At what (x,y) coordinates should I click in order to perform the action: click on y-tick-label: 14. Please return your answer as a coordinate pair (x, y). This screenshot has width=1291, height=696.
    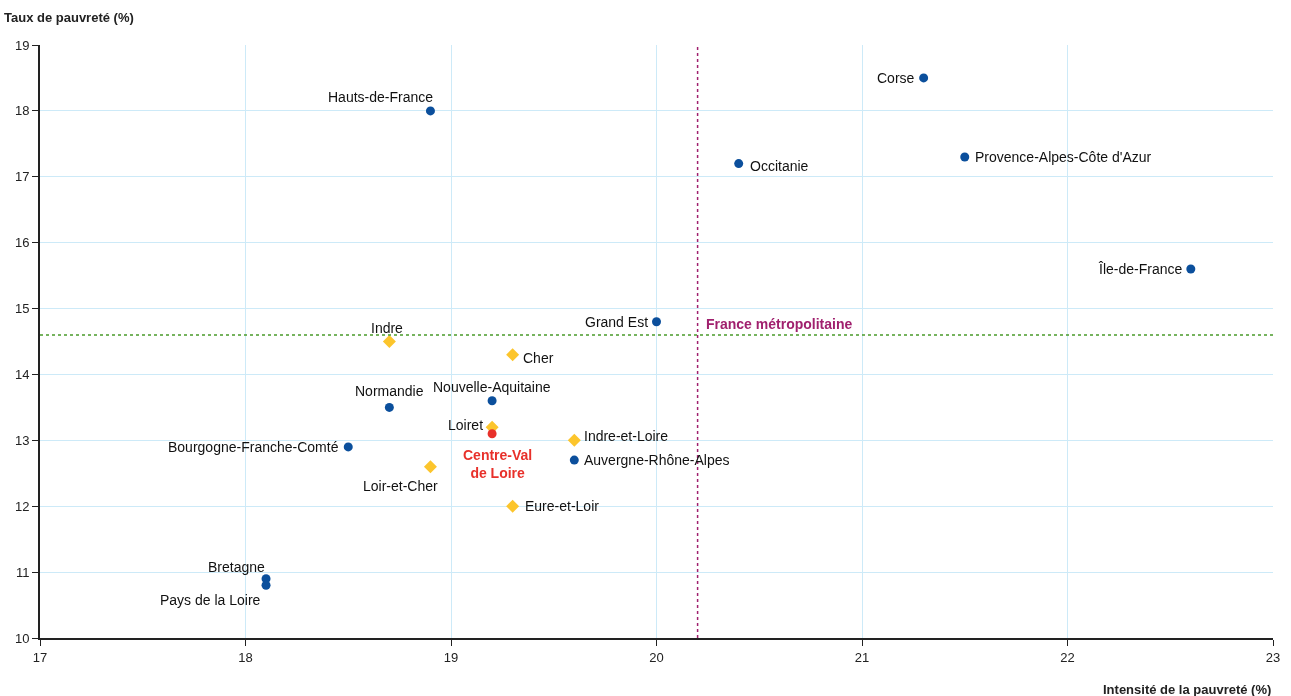
    Looking at the image, I should click on (22, 374).